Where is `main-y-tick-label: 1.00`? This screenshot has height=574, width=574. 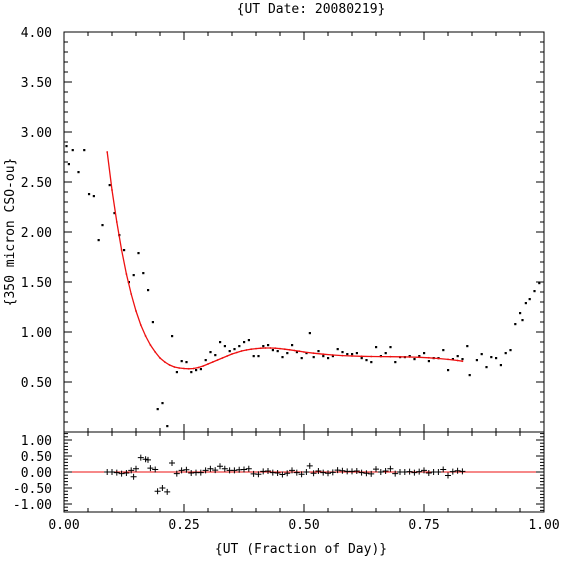
main-y-tick-label: 1.00 is located at coordinates (36, 333).